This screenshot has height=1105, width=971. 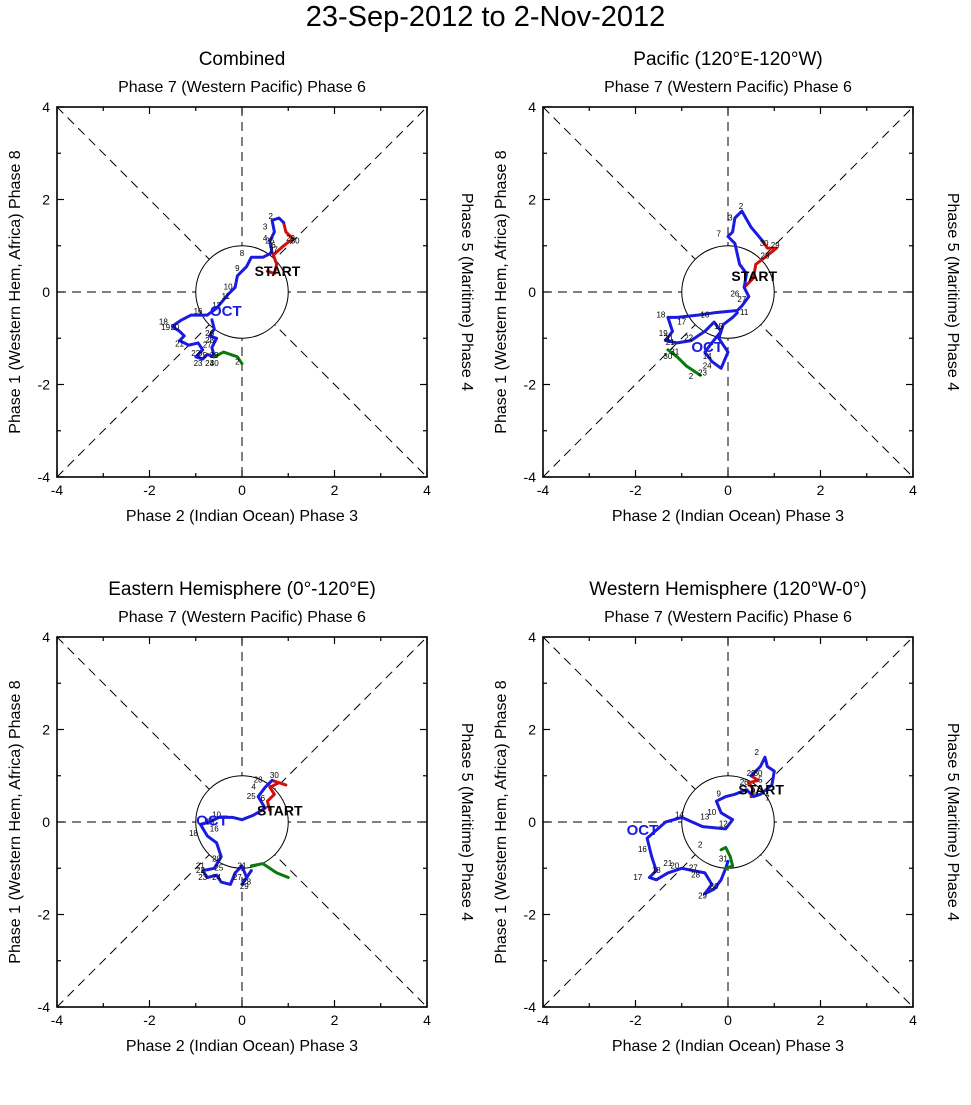 What do you see at coordinates (707, 365) in the screenshot?
I see `day-label: 24` at bounding box center [707, 365].